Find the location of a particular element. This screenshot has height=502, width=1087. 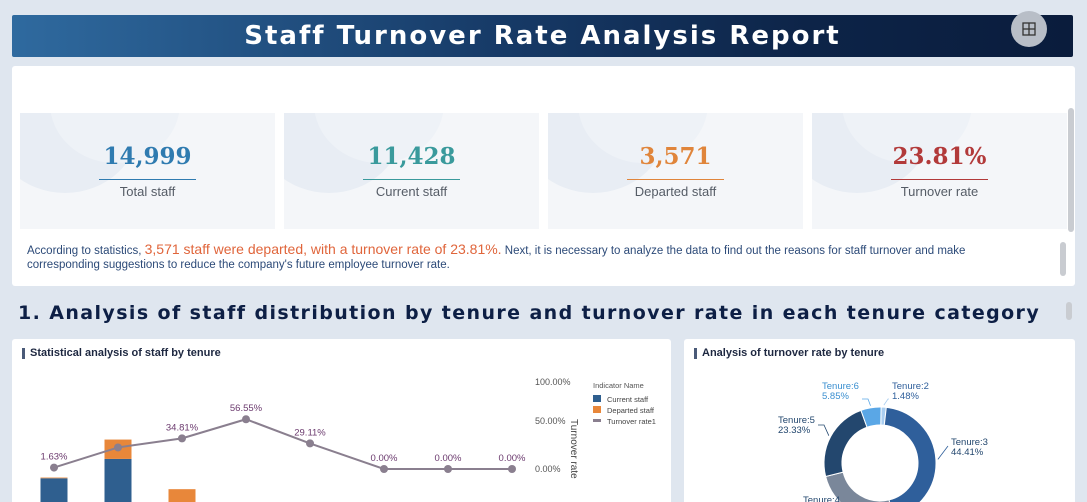

y2-axis-label: Turnover rate is located at coordinates (573, 449).